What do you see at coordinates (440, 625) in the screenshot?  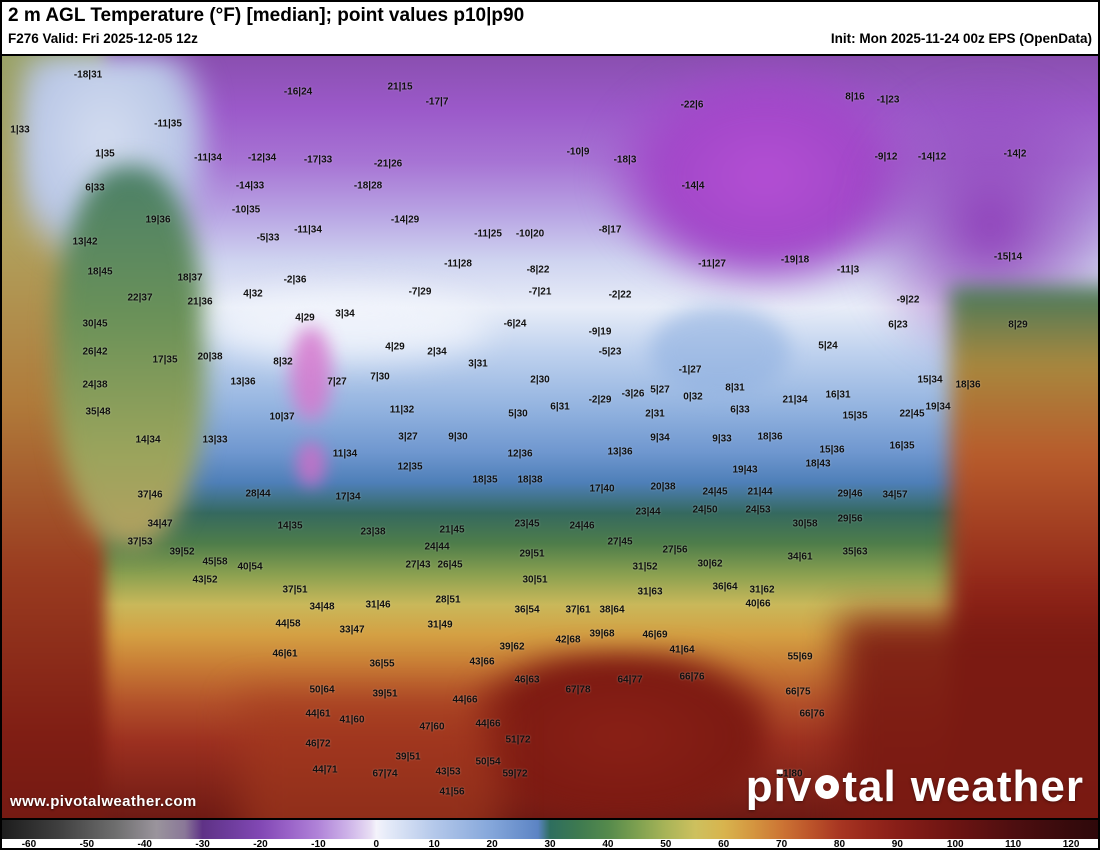 I see `station-value: 31|49` at bounding box center [440, 625].